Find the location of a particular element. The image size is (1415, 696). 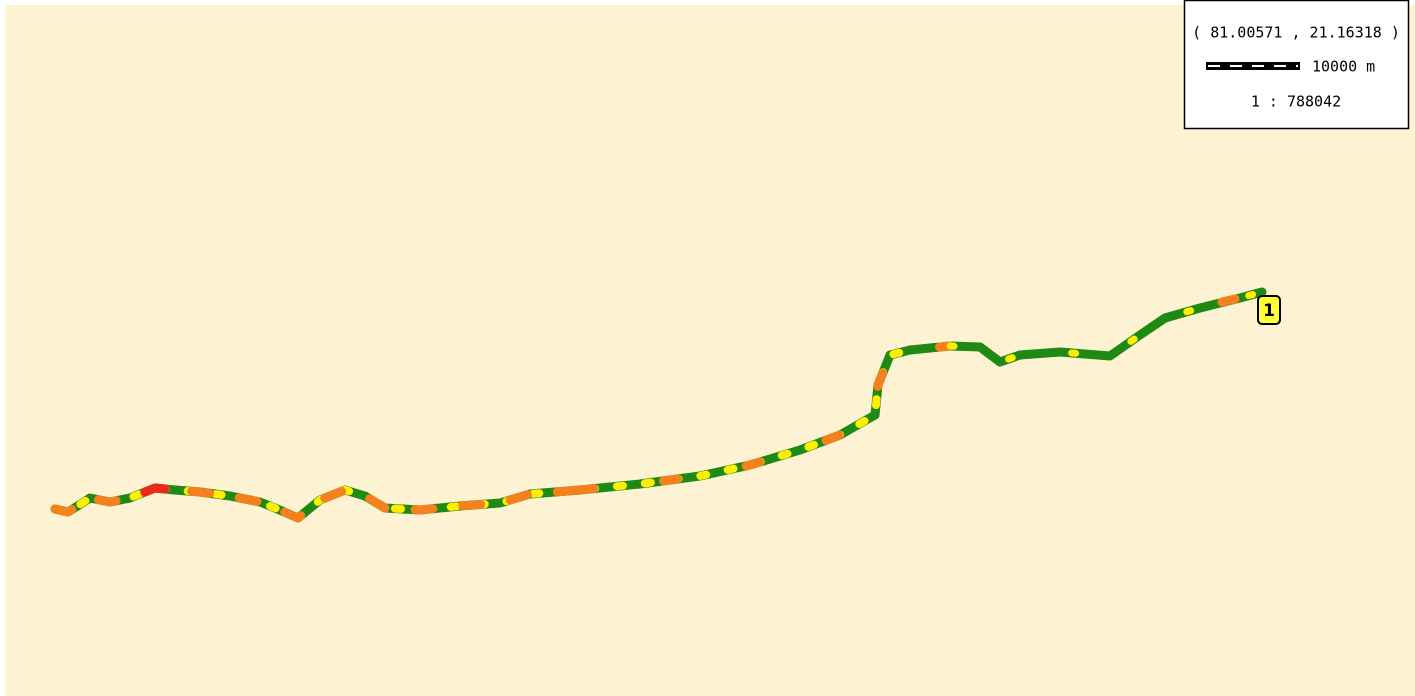

track-orange is located at coordinates (317, 503).